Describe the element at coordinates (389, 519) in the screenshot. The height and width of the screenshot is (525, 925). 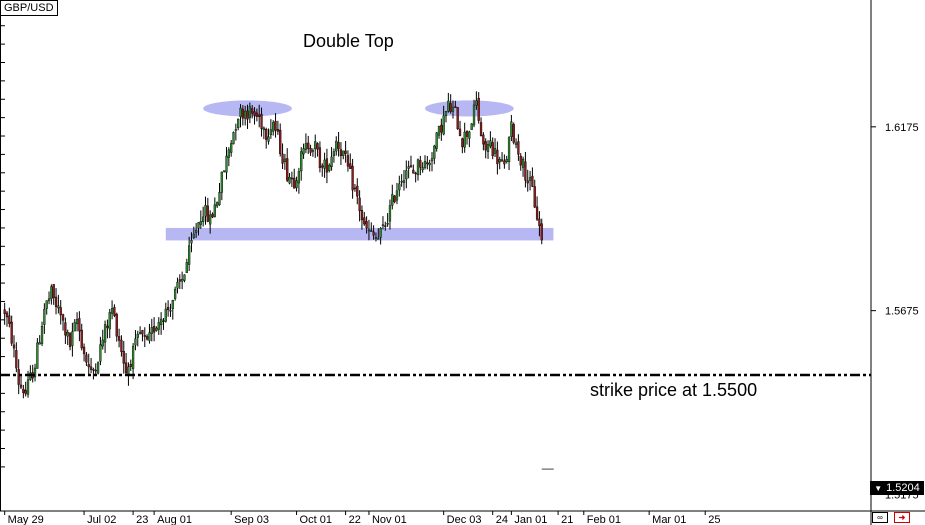
I see `time-tick-label: Nov 01` at that location.